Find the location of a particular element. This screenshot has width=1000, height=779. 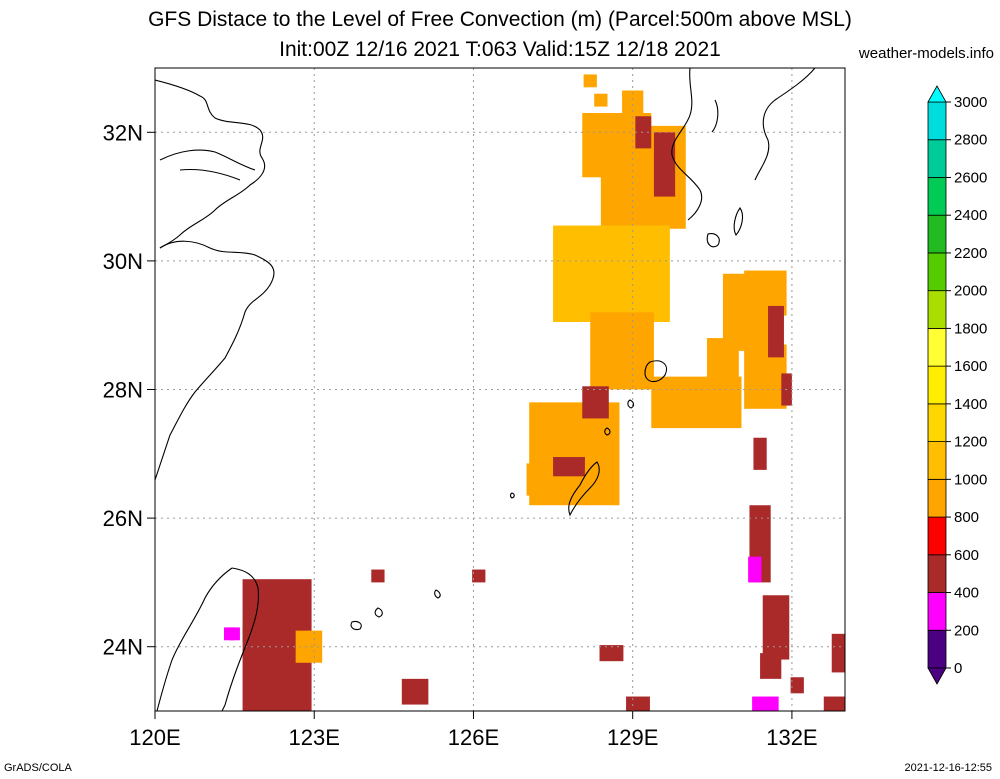

x-tick-label-1: 123E is located at coordinates (314, 737).